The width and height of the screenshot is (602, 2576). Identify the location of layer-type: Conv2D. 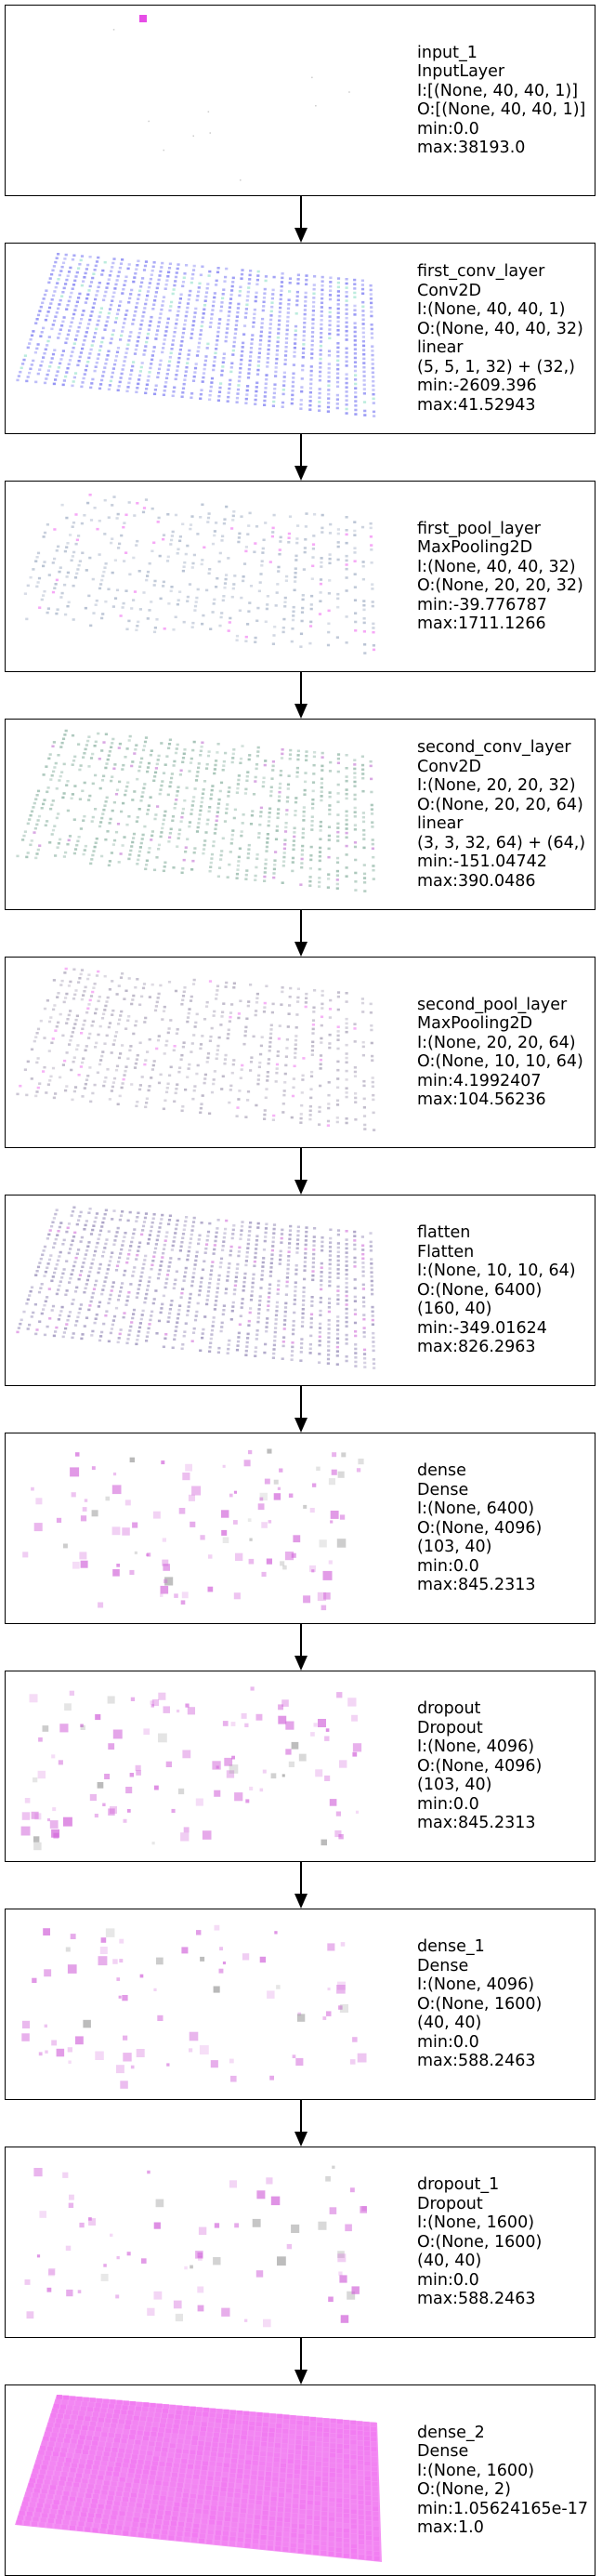
(449, 290).